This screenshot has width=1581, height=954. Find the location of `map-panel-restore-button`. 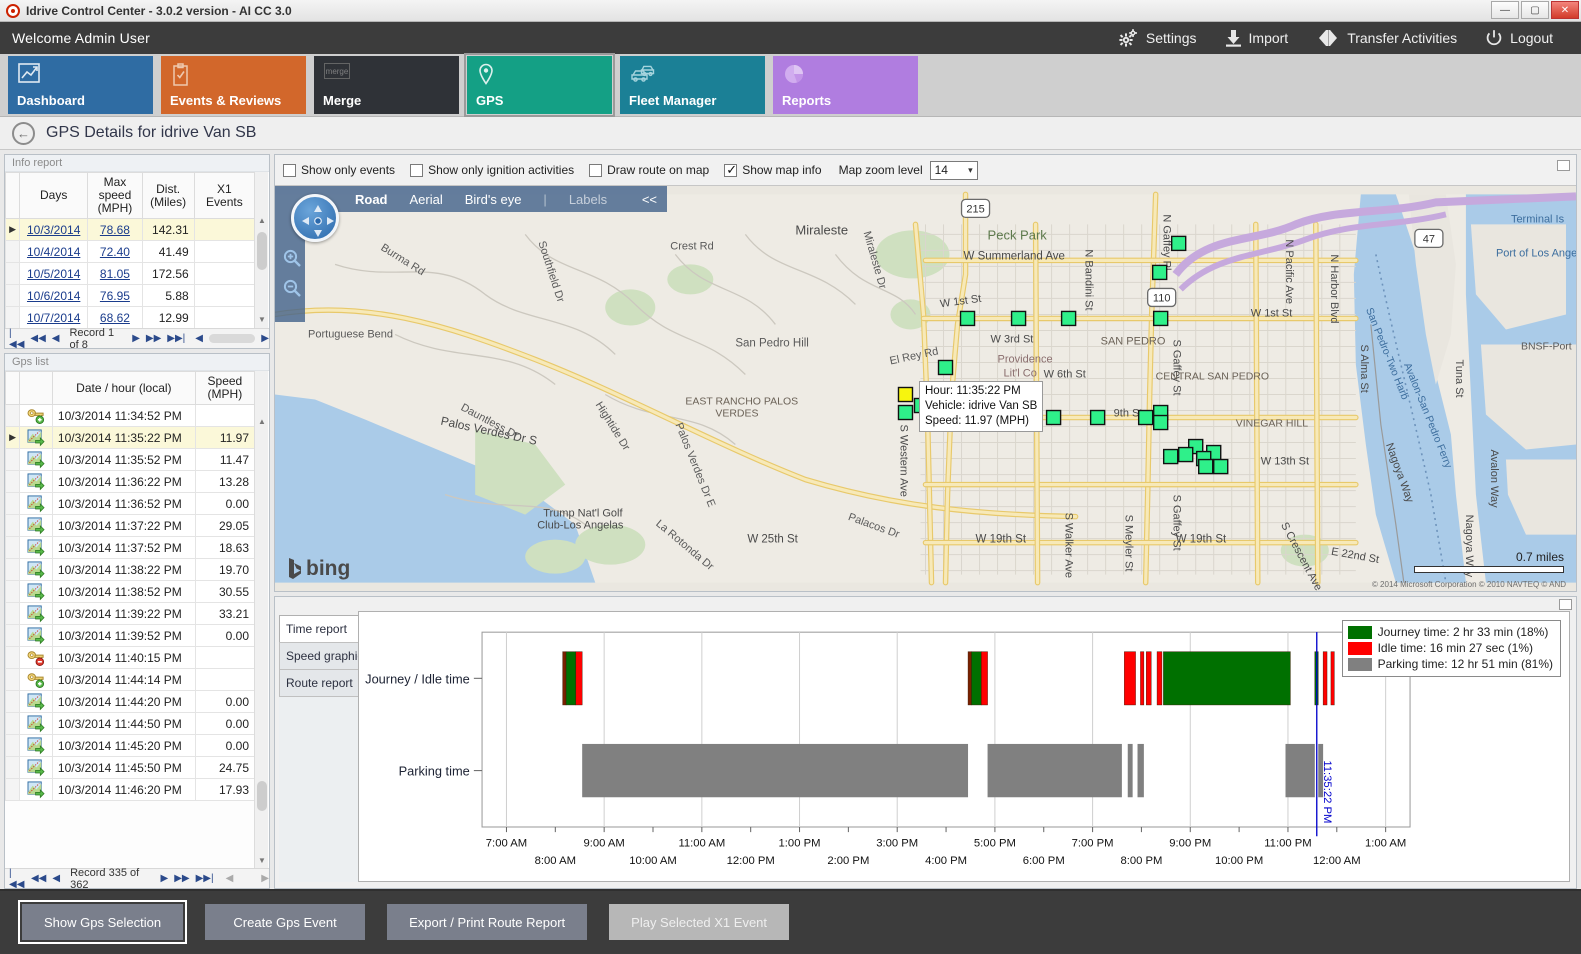

map-panel-restore-button is located at coordinates (1563, 165).